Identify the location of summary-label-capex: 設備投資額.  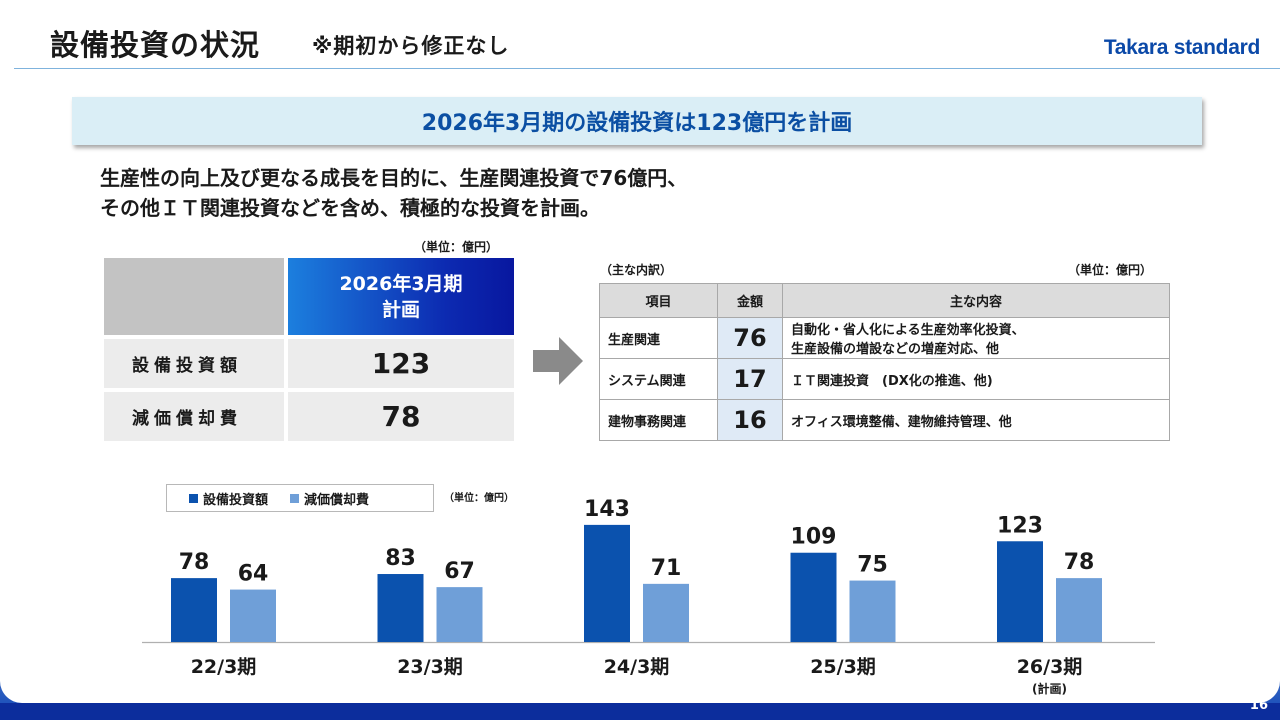
(194, 363).